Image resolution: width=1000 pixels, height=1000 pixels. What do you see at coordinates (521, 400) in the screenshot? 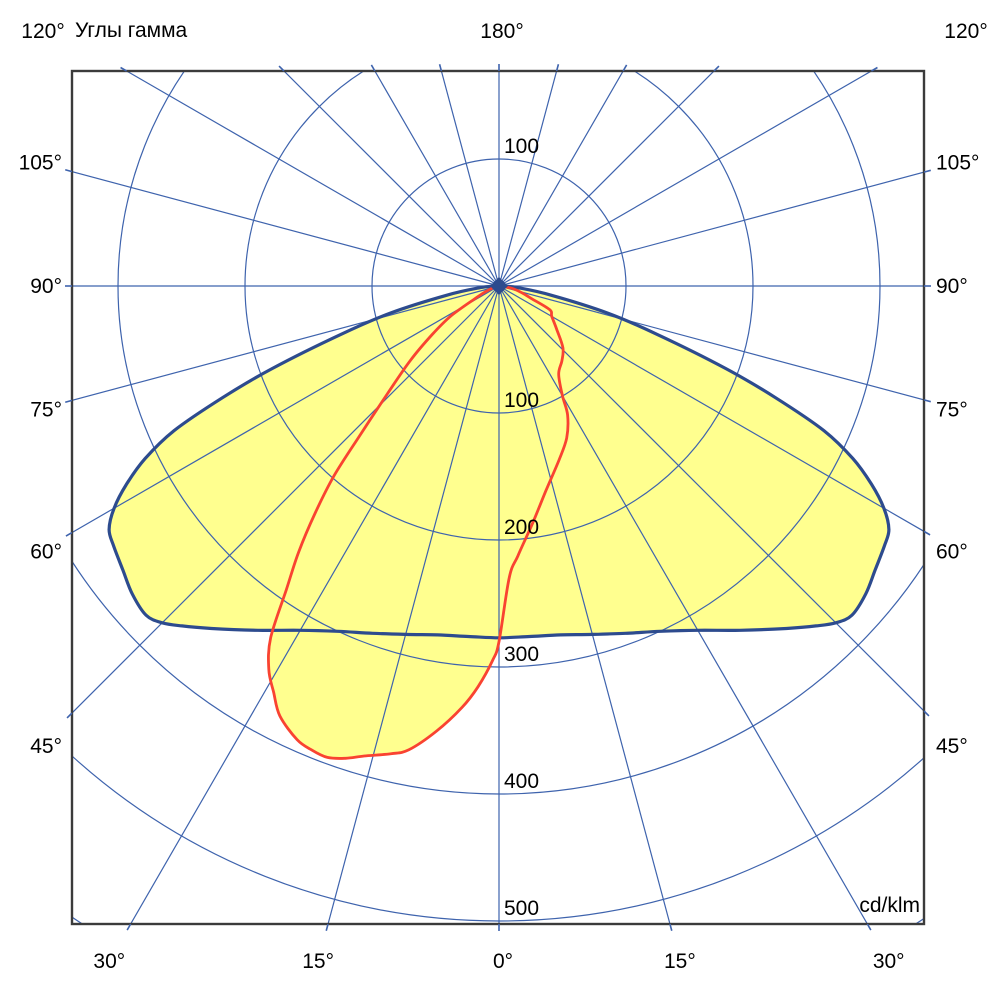
I see `ring-label: 100` at bounding box center [521, 400].